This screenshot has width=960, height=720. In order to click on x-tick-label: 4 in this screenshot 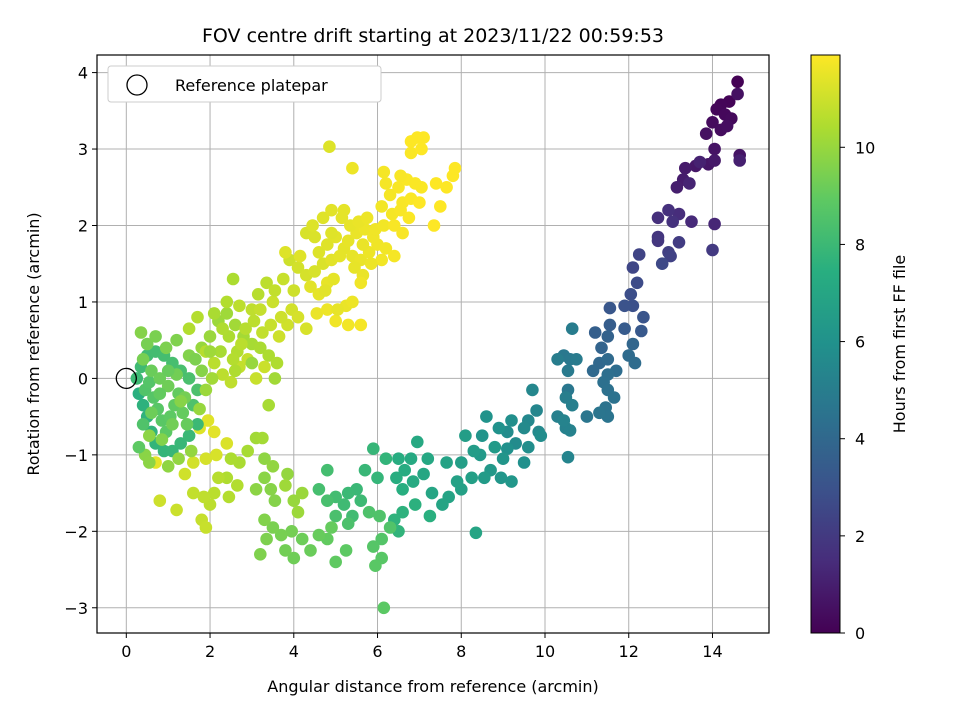, I will do `click(294, 651)`.